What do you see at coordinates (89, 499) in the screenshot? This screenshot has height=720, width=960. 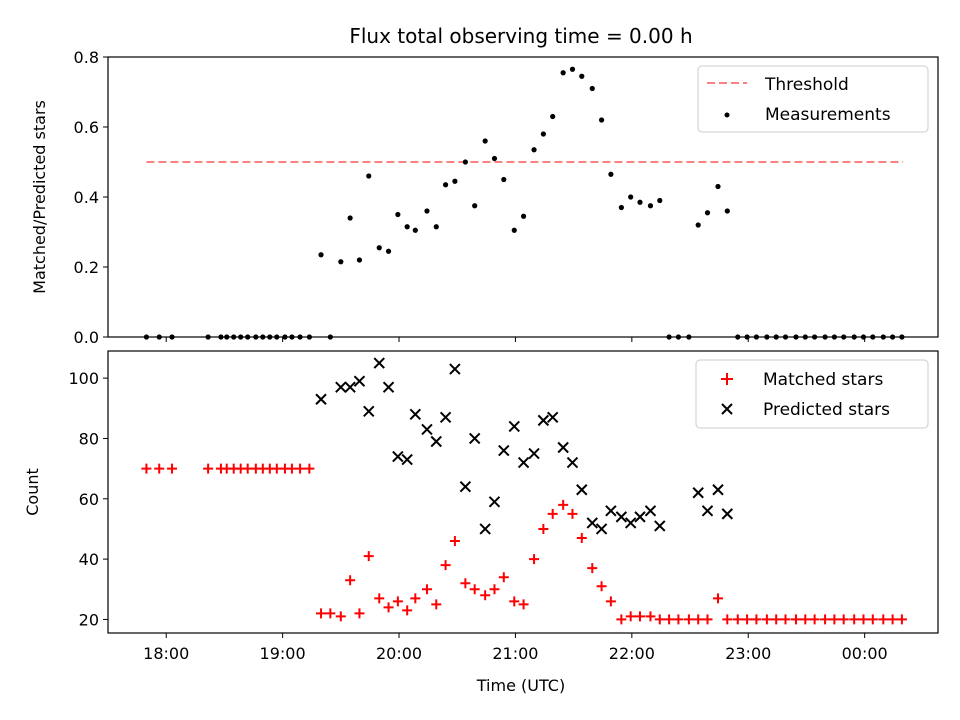 I see `count-y-tick-label: 60` at bounding box center [89, 499].